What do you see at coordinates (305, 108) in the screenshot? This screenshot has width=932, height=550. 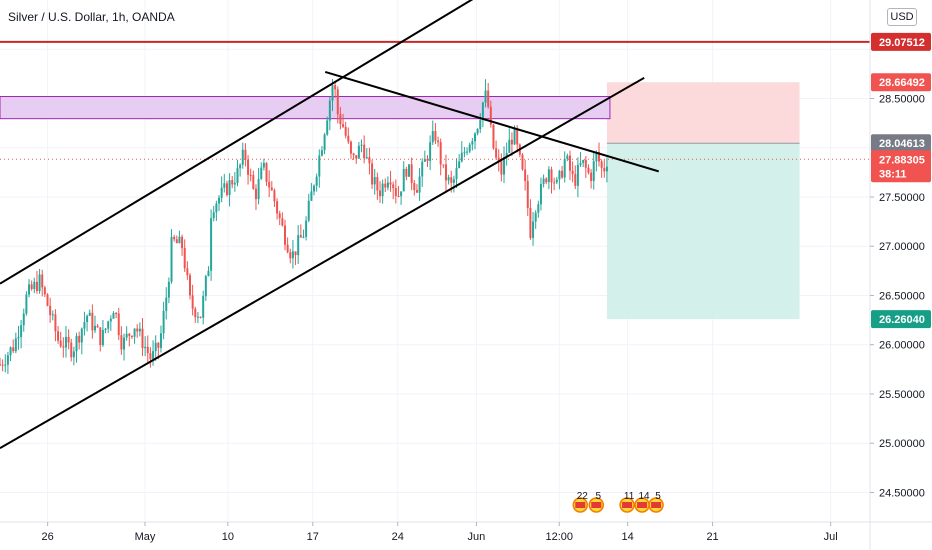 I see `resistance-zone` at bounding box center [305, 108].